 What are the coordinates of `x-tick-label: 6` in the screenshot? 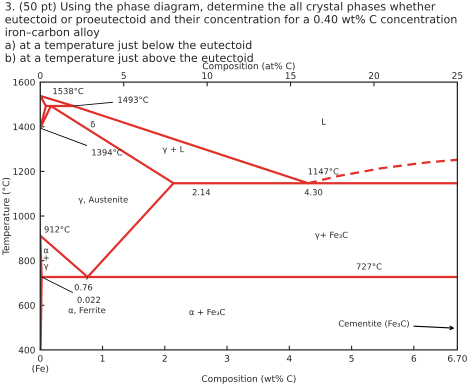 It's located at (414, 358).